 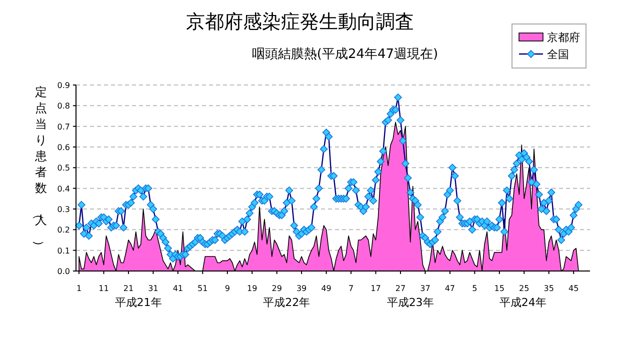 I want to click on x-tick-label: 39, so click(x=301, y=288).